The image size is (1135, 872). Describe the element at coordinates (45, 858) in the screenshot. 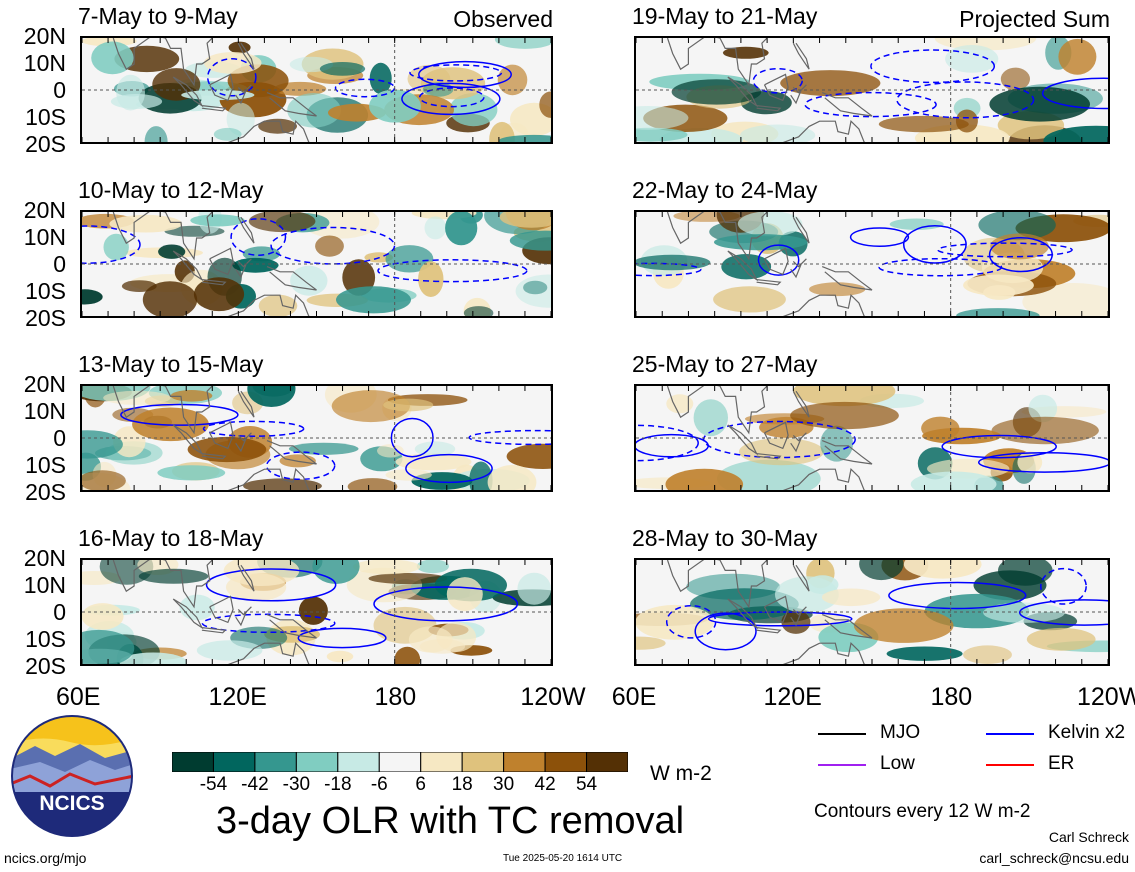

I see `site-url: ncics.org/mjo` at that location.